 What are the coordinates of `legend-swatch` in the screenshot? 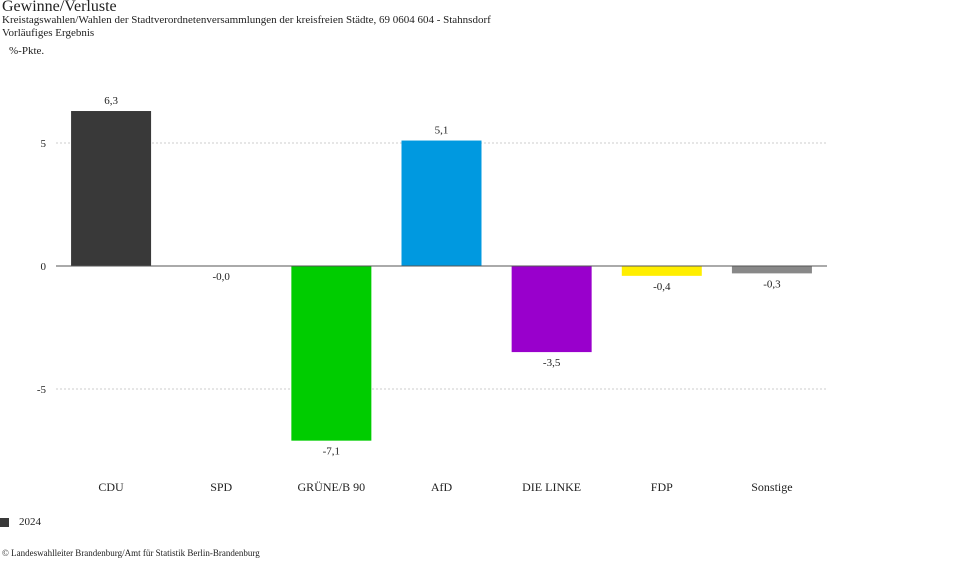 It's located at (4, 522).